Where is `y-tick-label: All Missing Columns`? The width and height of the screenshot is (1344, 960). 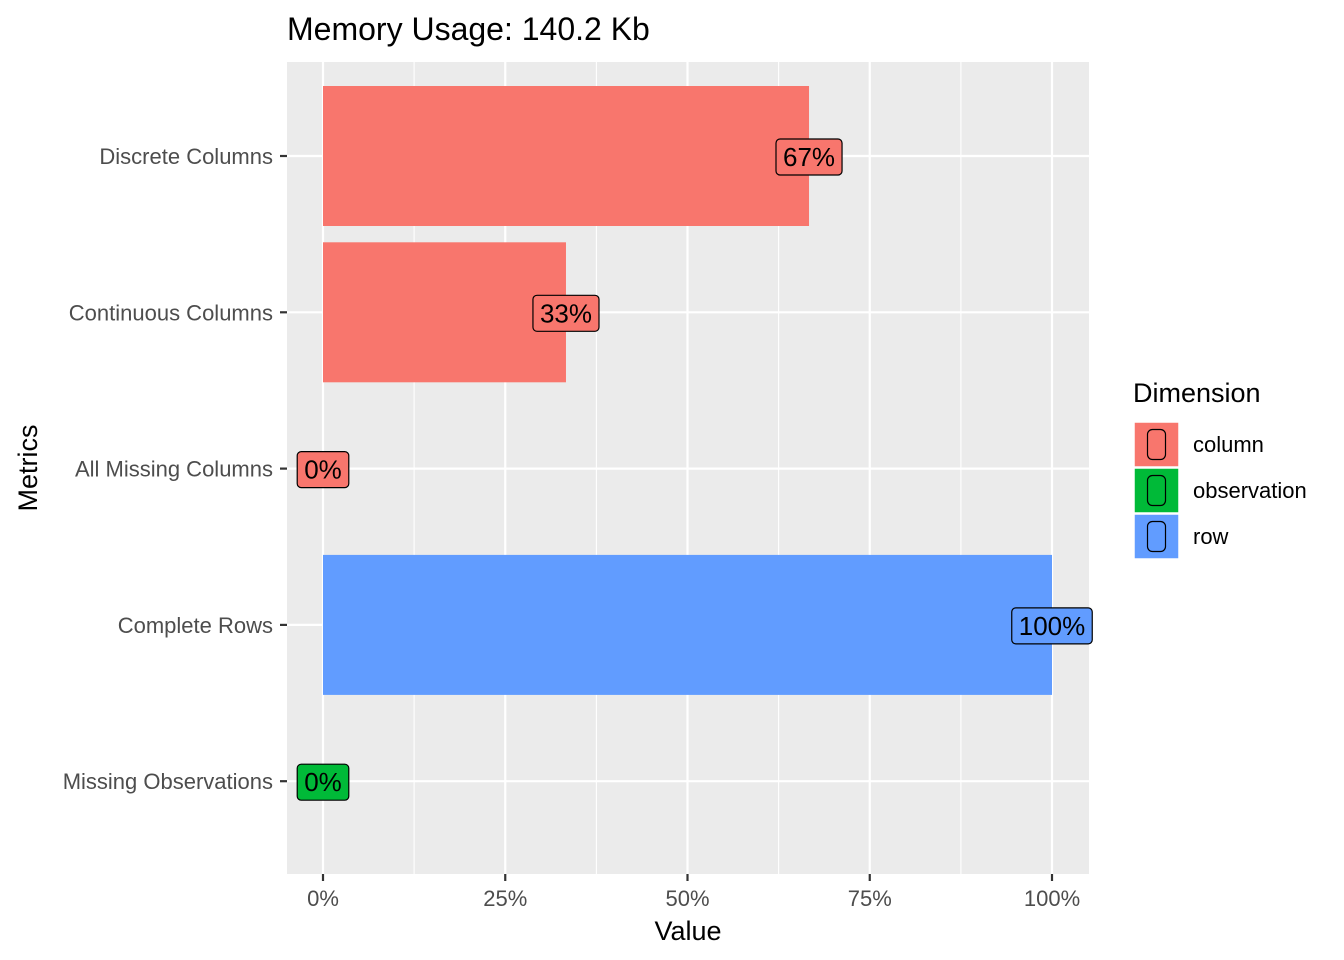
y-tick-label: All Missing Columns is located at coordinates (174, 469).